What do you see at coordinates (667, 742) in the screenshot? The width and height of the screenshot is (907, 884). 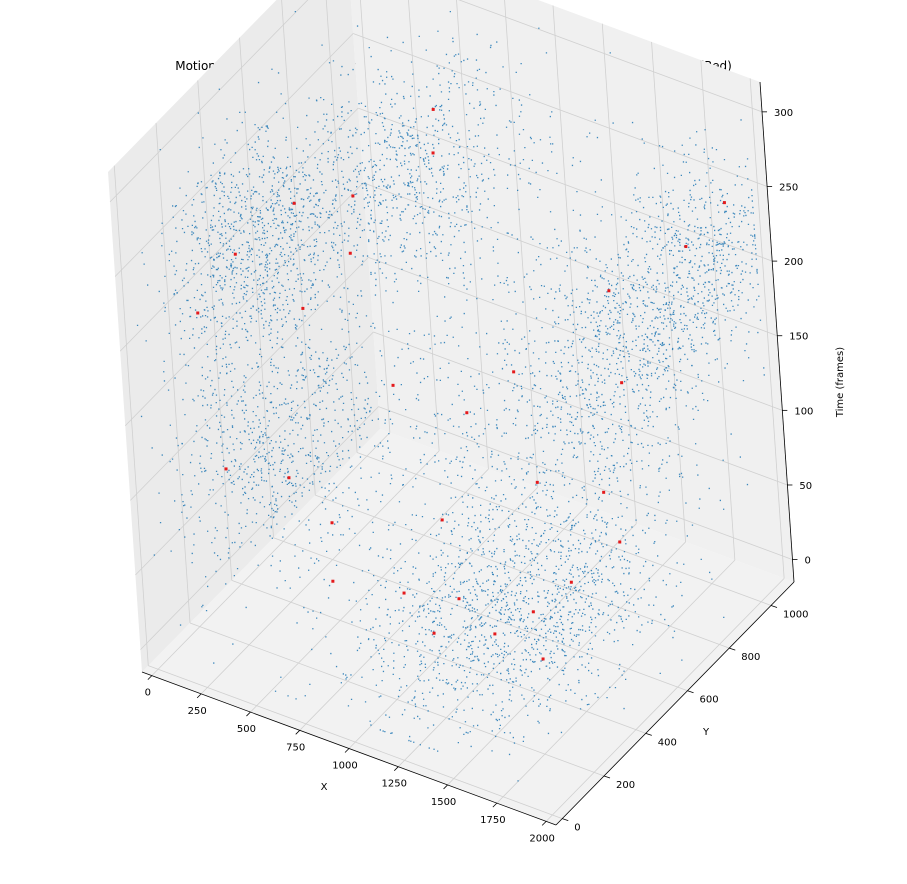 I see `y-tick-label: 400` at bounding box center [667, 742].